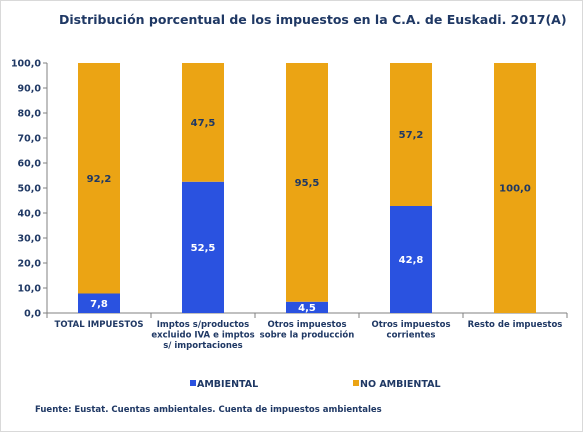 The image size is (583, 432). I want to click on data-label-ambiental: 7,8, so click(99, 304).